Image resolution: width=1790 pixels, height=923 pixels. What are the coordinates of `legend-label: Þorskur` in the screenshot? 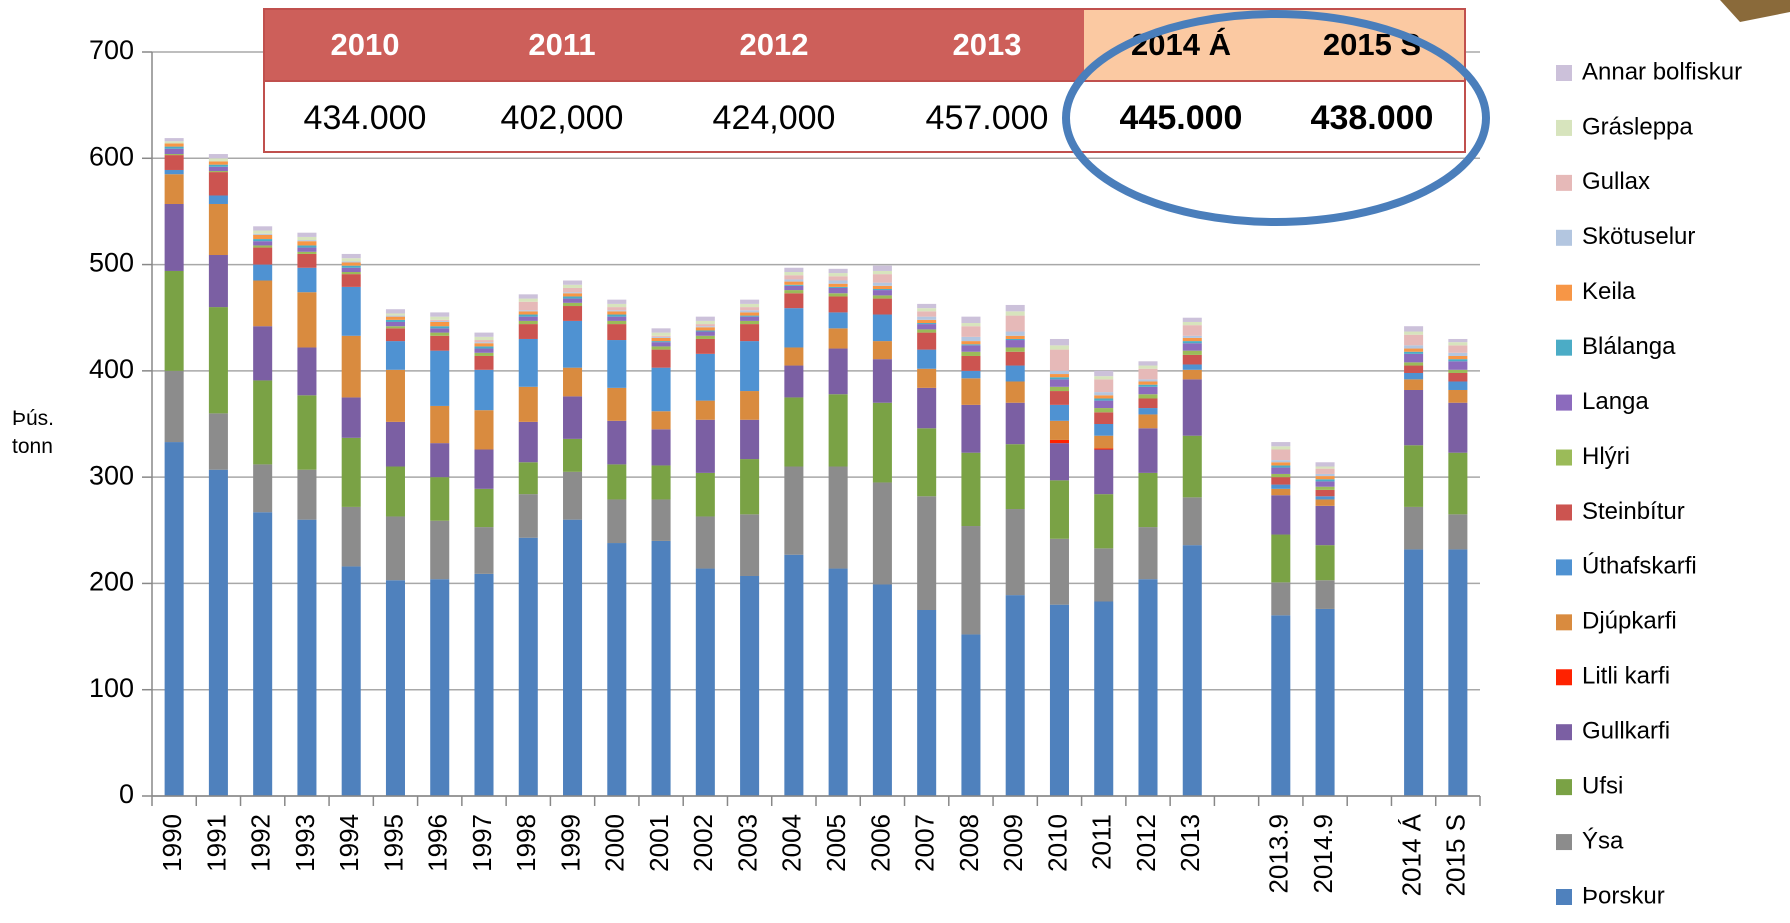 It's located at (1623, 895).